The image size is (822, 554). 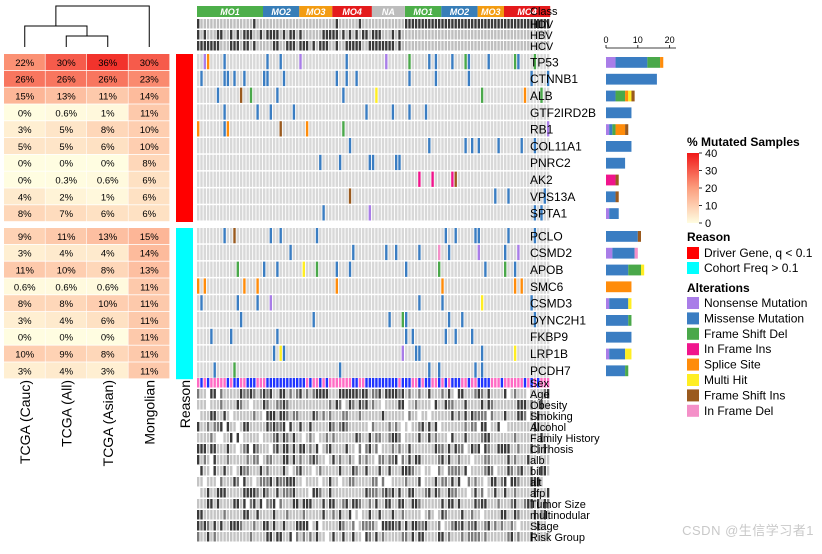 I want to click on bar-segment, so click(x=630, y=320).